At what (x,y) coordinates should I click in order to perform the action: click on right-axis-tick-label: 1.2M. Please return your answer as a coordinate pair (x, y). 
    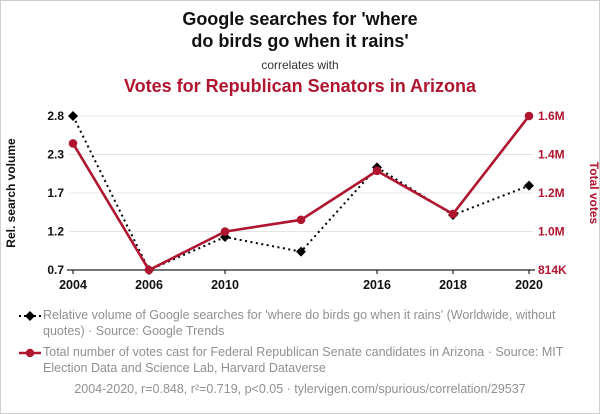
    Looking at the image, I should click on (551, 193).